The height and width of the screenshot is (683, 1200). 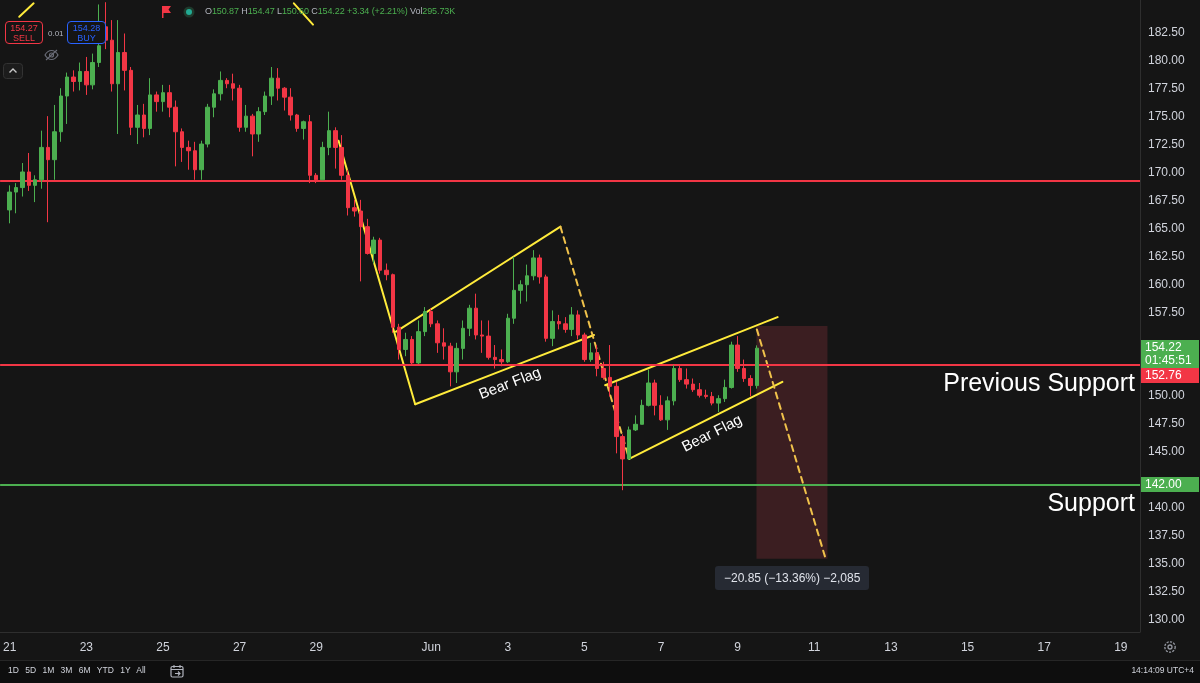 I want to click on y-tick-label: 150.00, so click(x=1167, y=395).